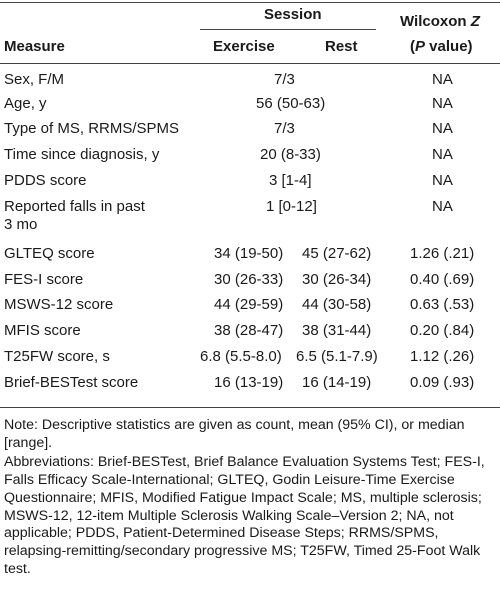  I want to click on row-measure: Time since diagnosis, y, so click(82, 154).